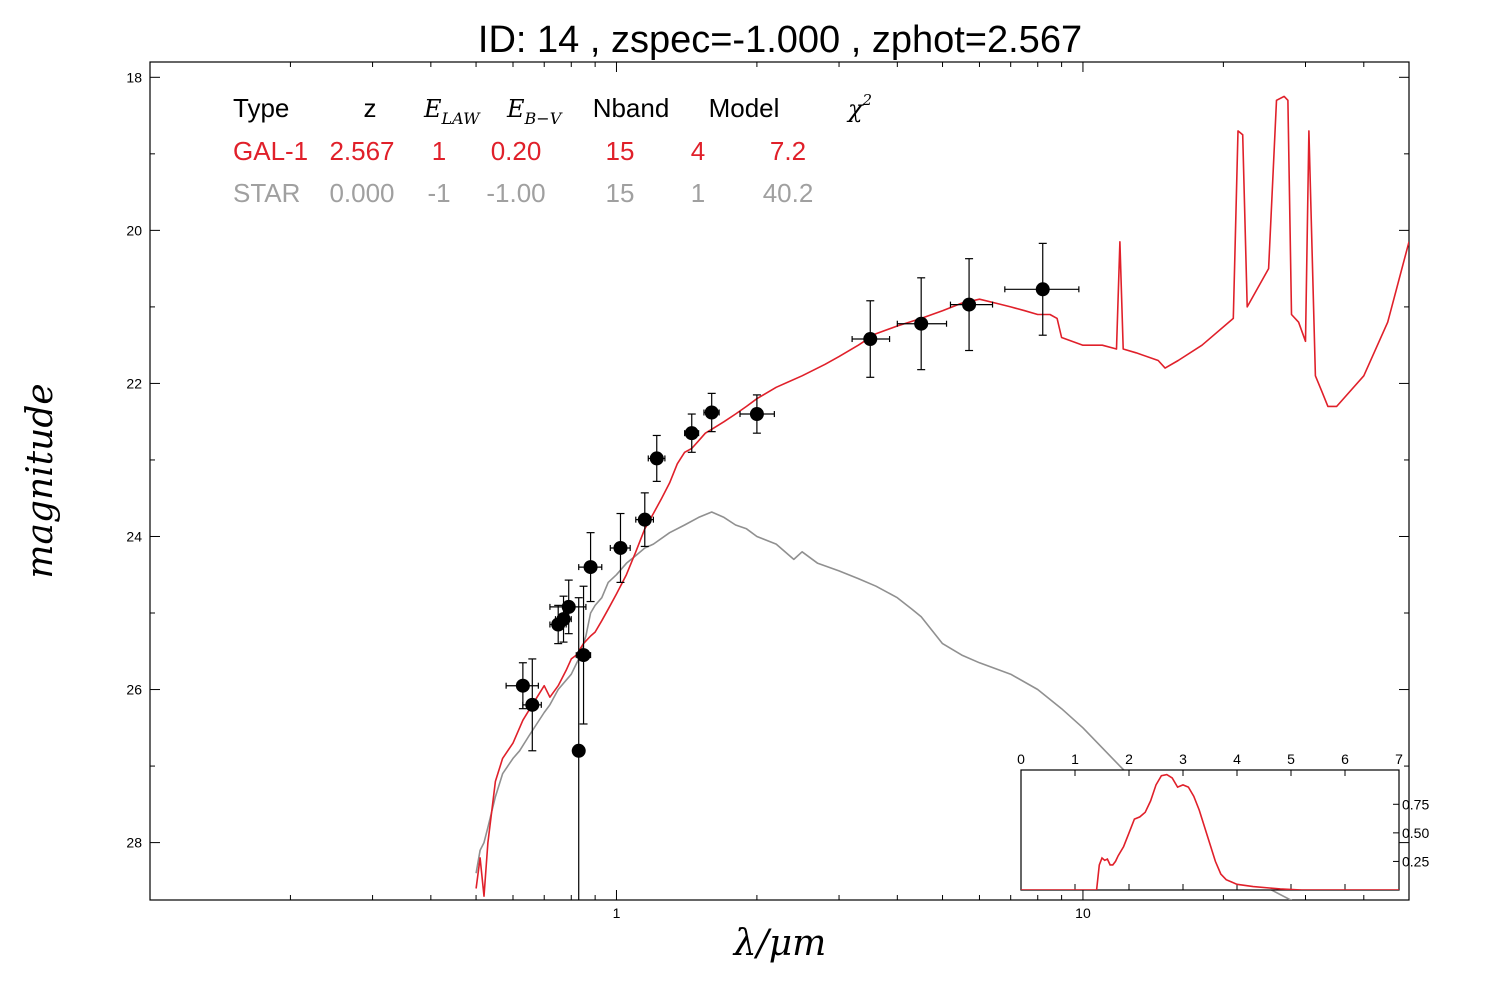  What do you see at coordinates (788, 193) in the screenshot?
I see `table-cell-star: 40.2` at bounding box center [788, 193].